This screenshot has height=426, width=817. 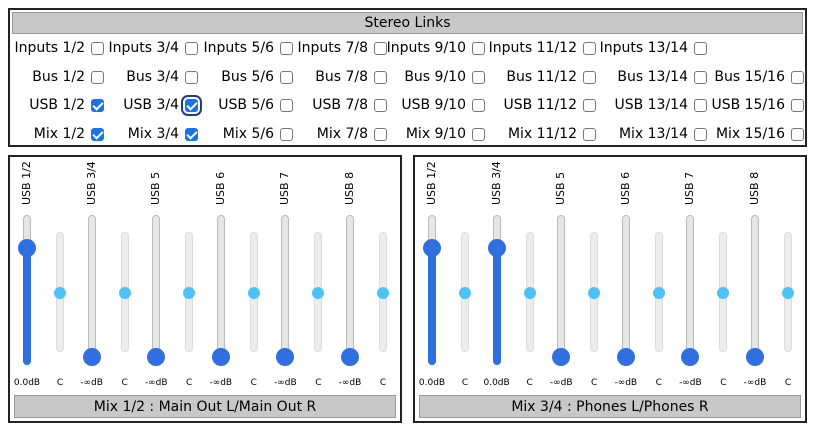 What do you see at coordinates (748, 105) in the screenshot?
I see `link-label: USB 15/16` at bounding box center [748, 105].